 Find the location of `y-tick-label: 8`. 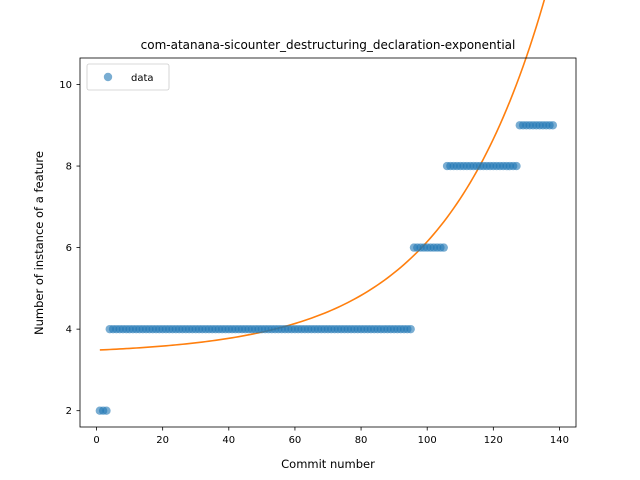

y-tick-label: 8 is located at coordinates (69, 167).